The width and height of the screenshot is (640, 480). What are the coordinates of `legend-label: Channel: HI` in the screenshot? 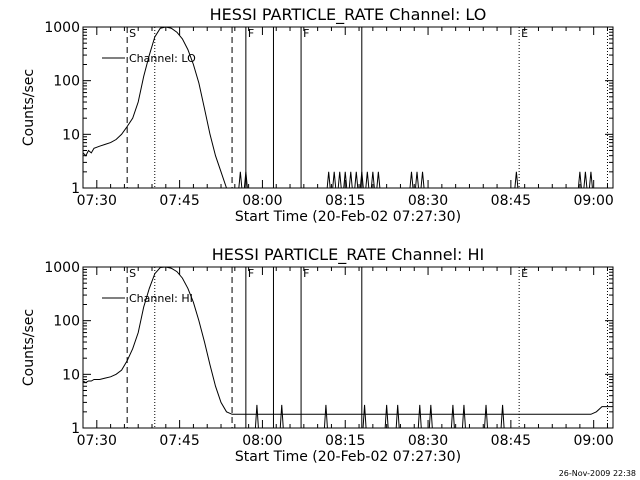 It's located at (161, 298).